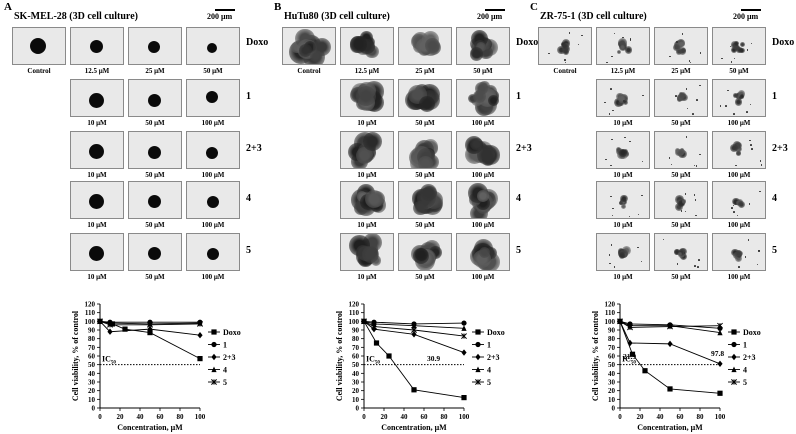 The width and height of the screenshot is (796, 434). Describe the element at coordinates (214, 332) in the screenshot. I see `legend-marker-square` at that location.